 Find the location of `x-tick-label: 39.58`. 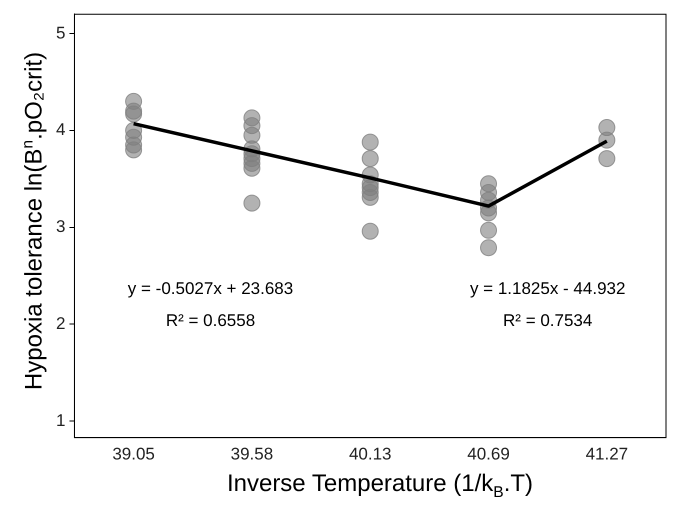

x-tick-label: 39.58 is located at coordinates (252, 454).